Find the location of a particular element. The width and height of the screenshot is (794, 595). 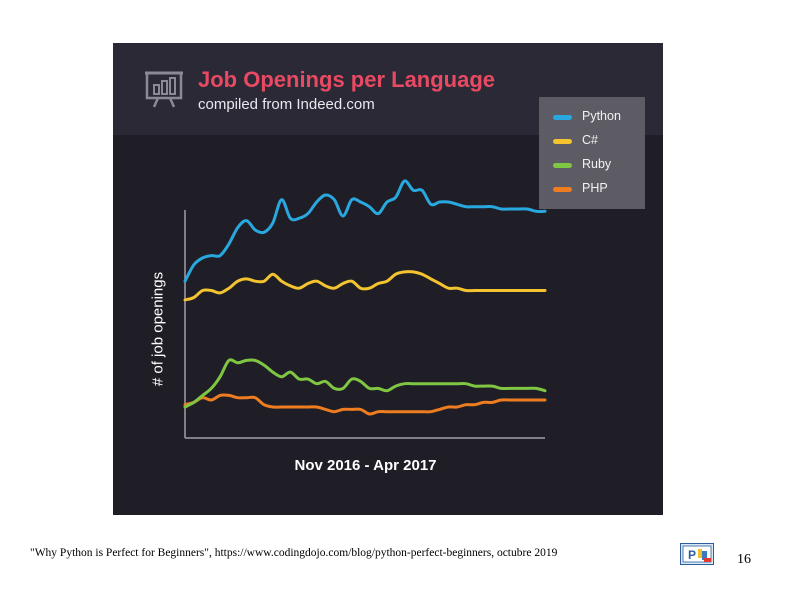

legend-label-python: Python is located at coordinates (601, 116).